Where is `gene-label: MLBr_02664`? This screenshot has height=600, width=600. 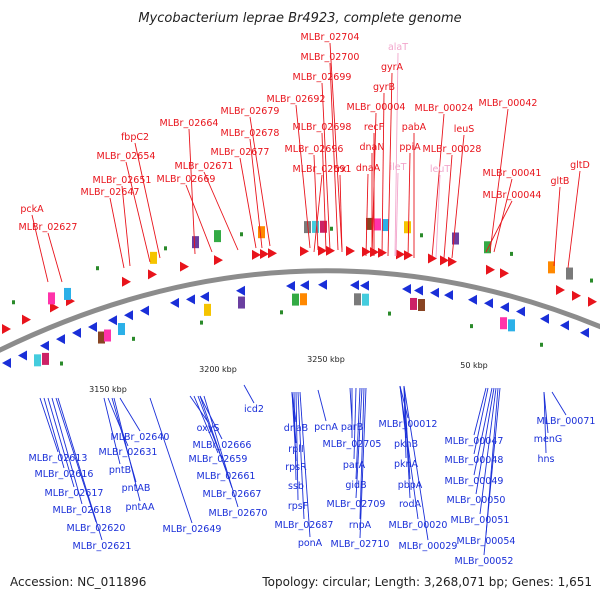 gene-label: MLBr_02664 is located at coordinates (189, 123).